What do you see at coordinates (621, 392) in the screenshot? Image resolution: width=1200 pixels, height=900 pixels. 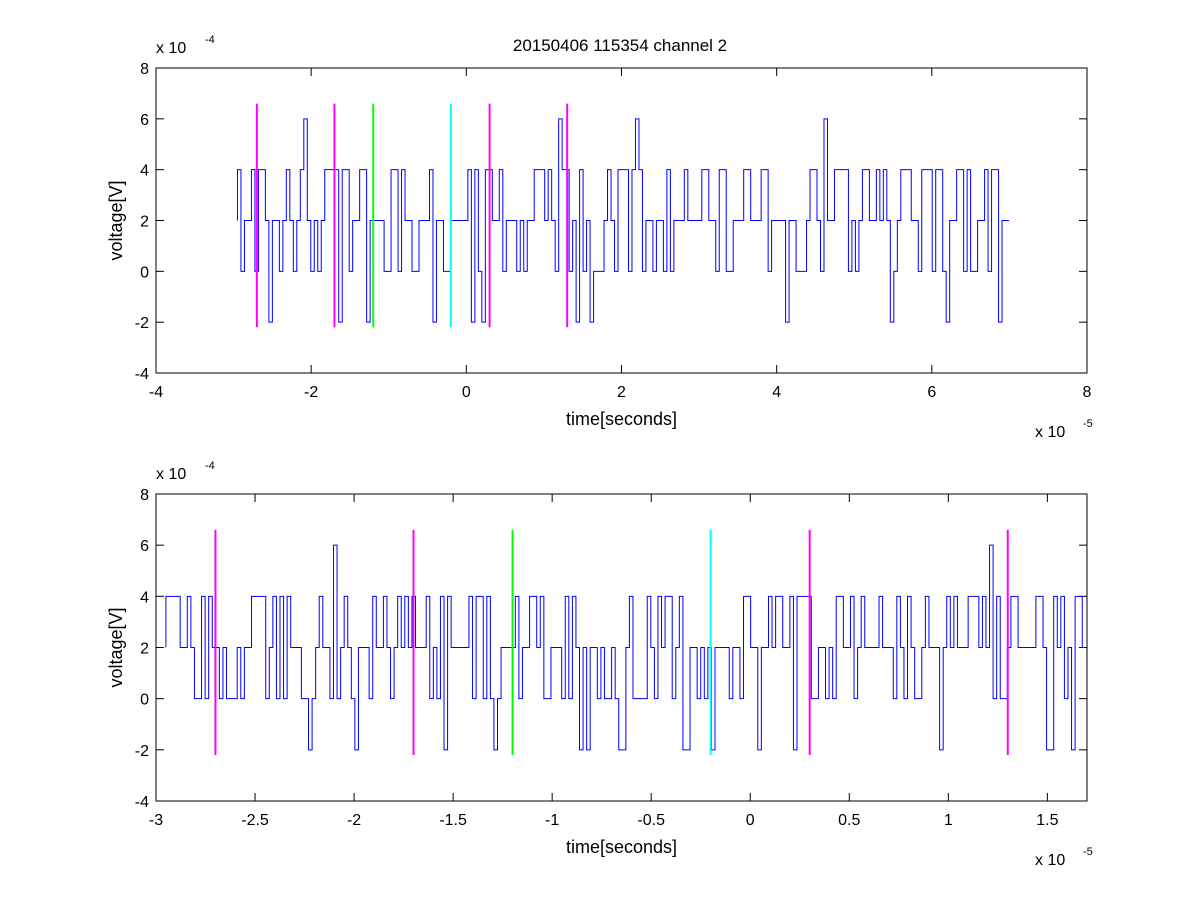 I see `x-tick-label: 2` at bounding box center [621, 392].